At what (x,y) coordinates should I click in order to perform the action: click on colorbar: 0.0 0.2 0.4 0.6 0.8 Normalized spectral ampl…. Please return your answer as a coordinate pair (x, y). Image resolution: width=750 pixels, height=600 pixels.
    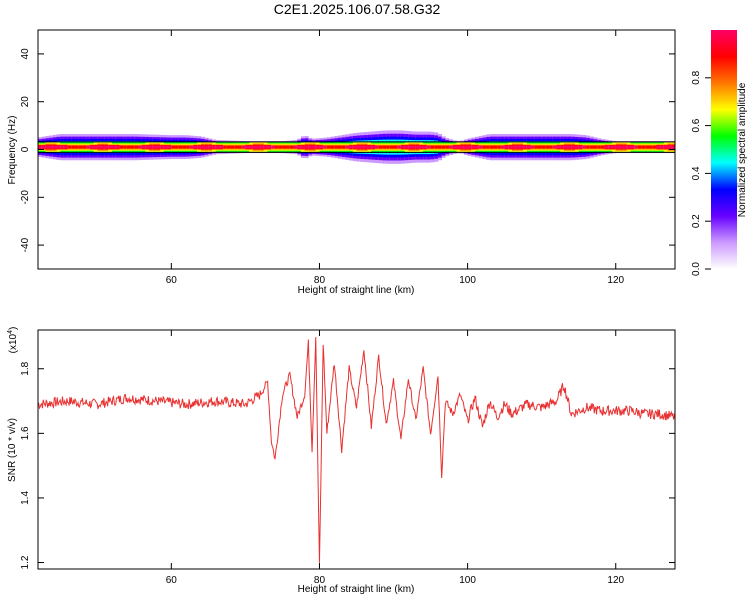
    Looking at the image, I should click on (719, 153).